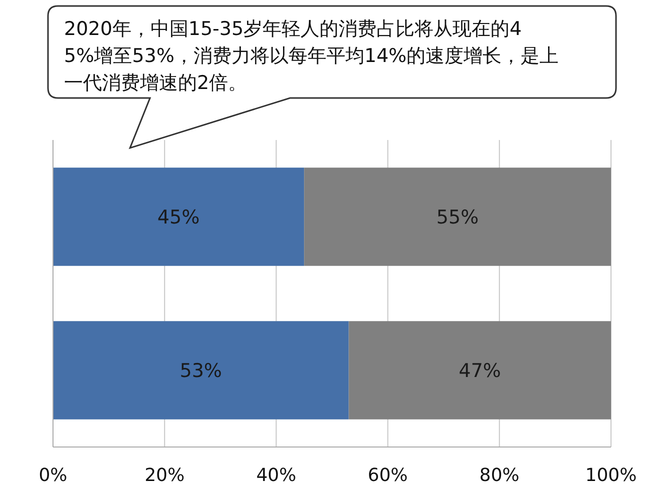  I want to click on x-tick-label: 20%, so click(164, 475).